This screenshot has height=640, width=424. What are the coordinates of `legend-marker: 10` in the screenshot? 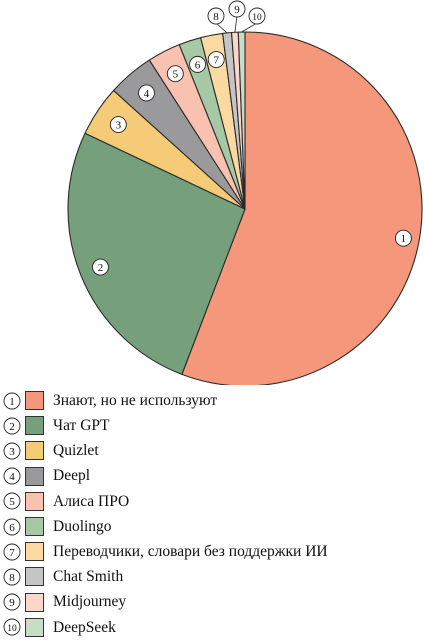 It's located at (12, 627).